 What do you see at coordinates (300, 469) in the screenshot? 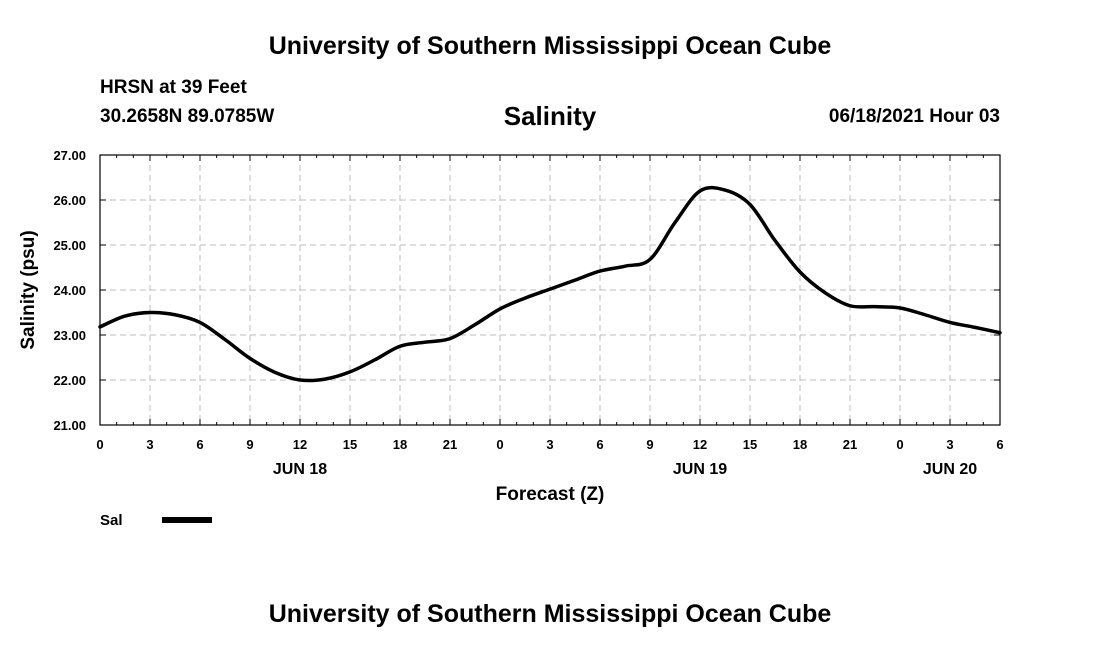
I see `day-label: JUN 18` at bounding box center [300, 469].